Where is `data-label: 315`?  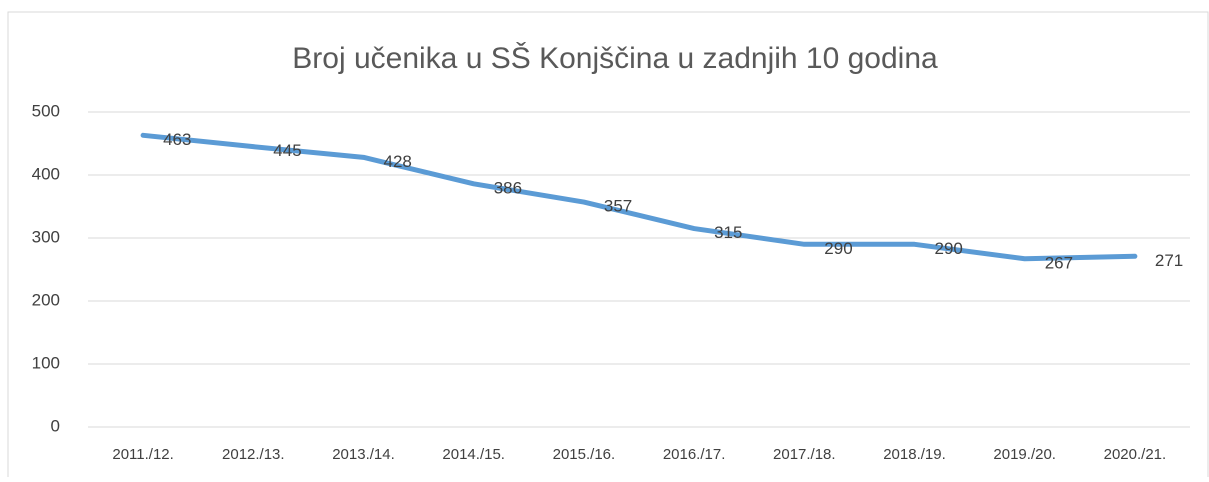
data-label: 315 is located at coordinates (728, 232).